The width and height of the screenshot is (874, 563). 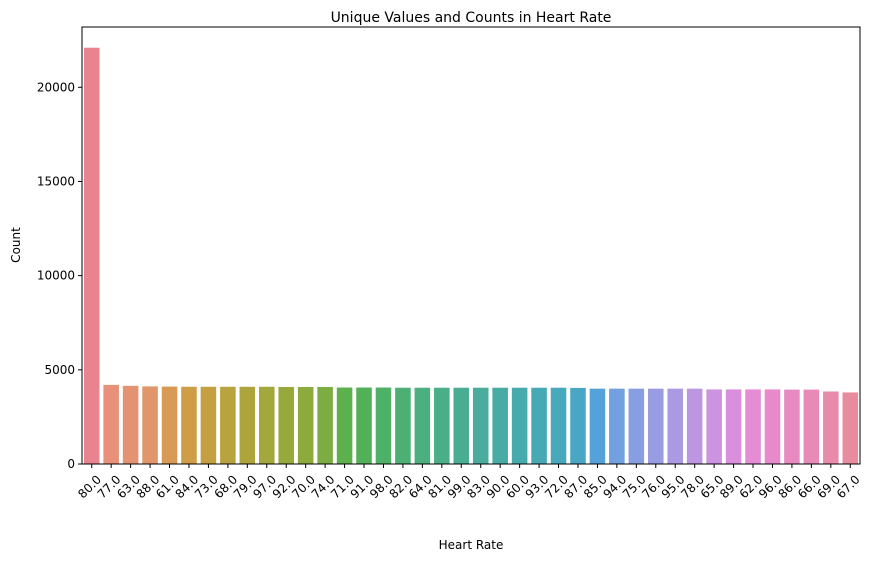 What do you see at coordinates (56, 181) in the screenshot?
I see `y-tick-label: 15000` at bounding box center [56, 181].